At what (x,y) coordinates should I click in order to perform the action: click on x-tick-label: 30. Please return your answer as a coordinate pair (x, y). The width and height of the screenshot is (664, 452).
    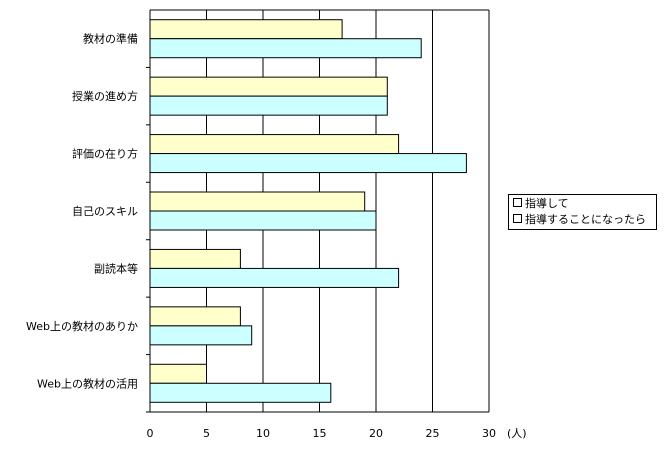
    Looking at the image, I should click on (489, 433).